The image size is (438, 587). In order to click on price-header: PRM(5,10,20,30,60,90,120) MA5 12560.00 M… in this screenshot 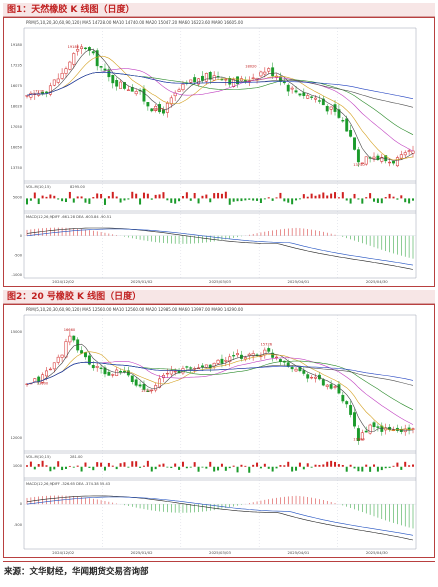, I will do `click(135, 309)`.